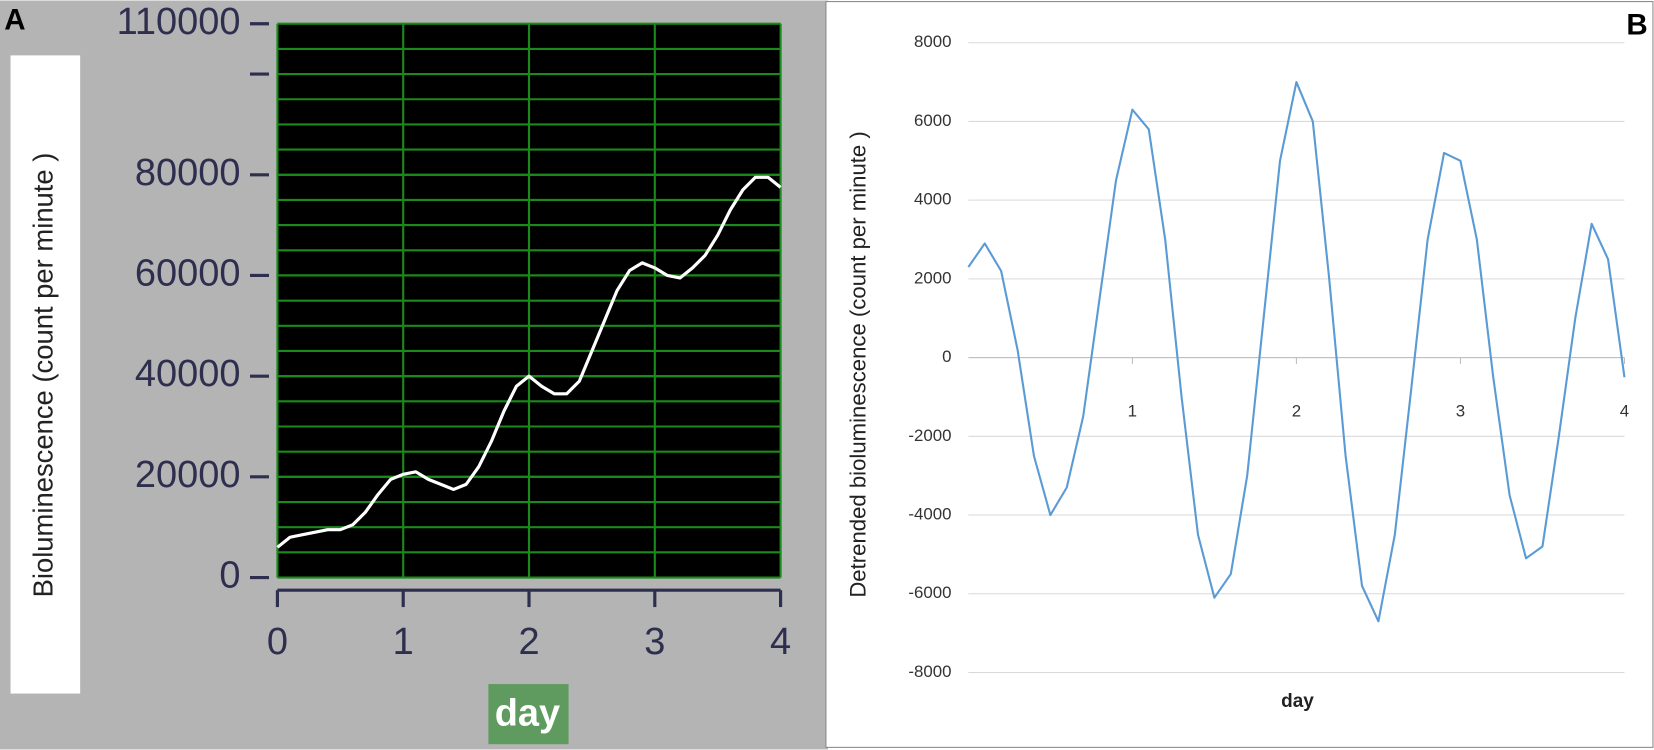 The height and width of the screenshot is (750, 1654). Describe the element at coordinates (929, 513) in the screenshot. I see `y-tick-label: -4000` at that location.